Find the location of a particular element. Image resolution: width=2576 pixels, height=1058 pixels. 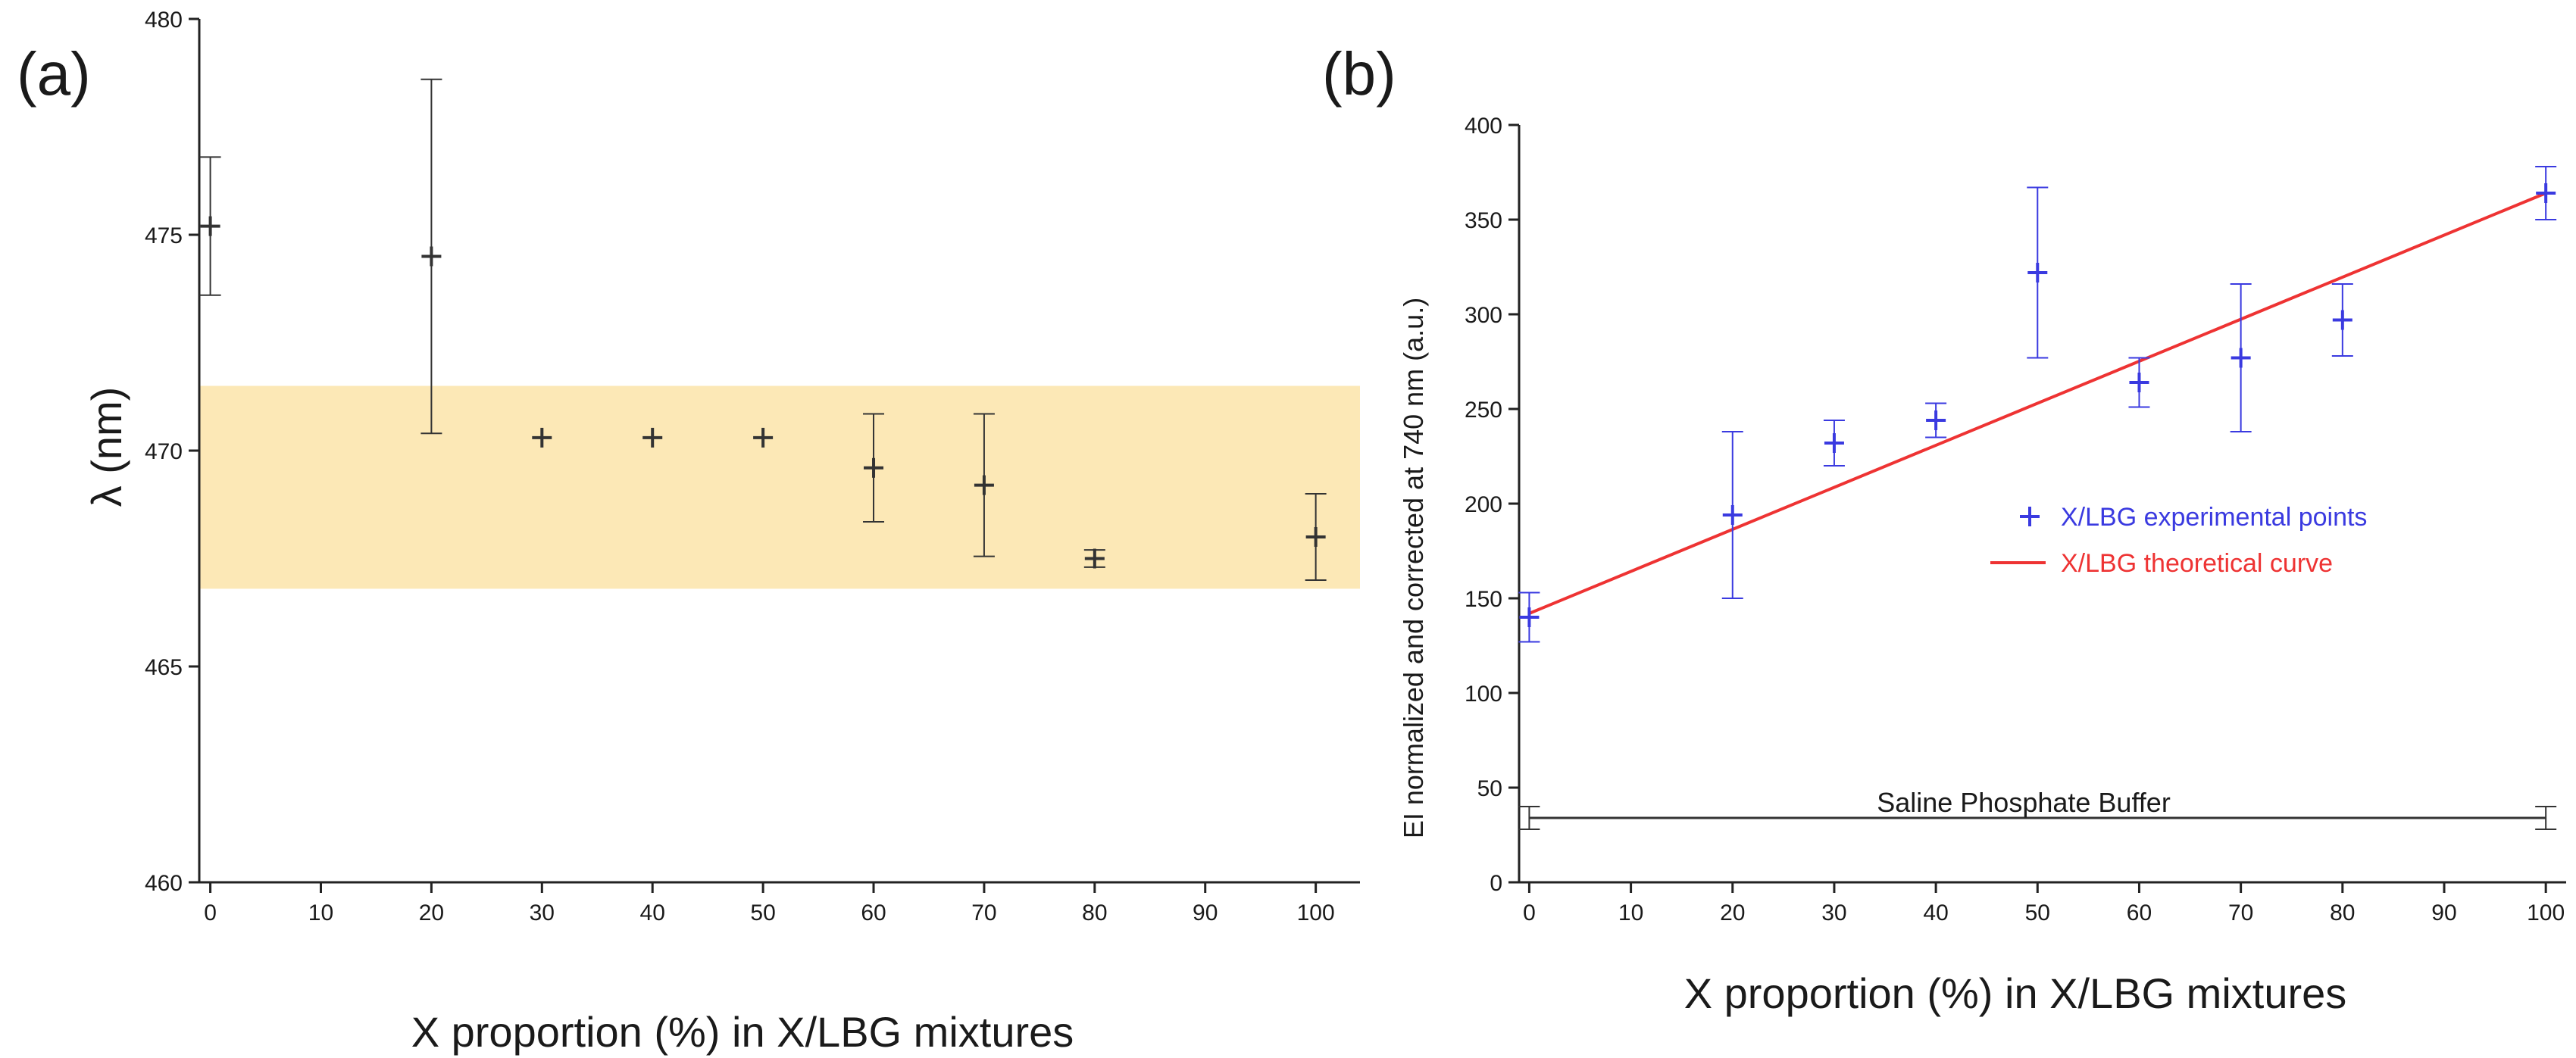

panel-a-x-tick-label: 20 is located at coordinates (431, 913).